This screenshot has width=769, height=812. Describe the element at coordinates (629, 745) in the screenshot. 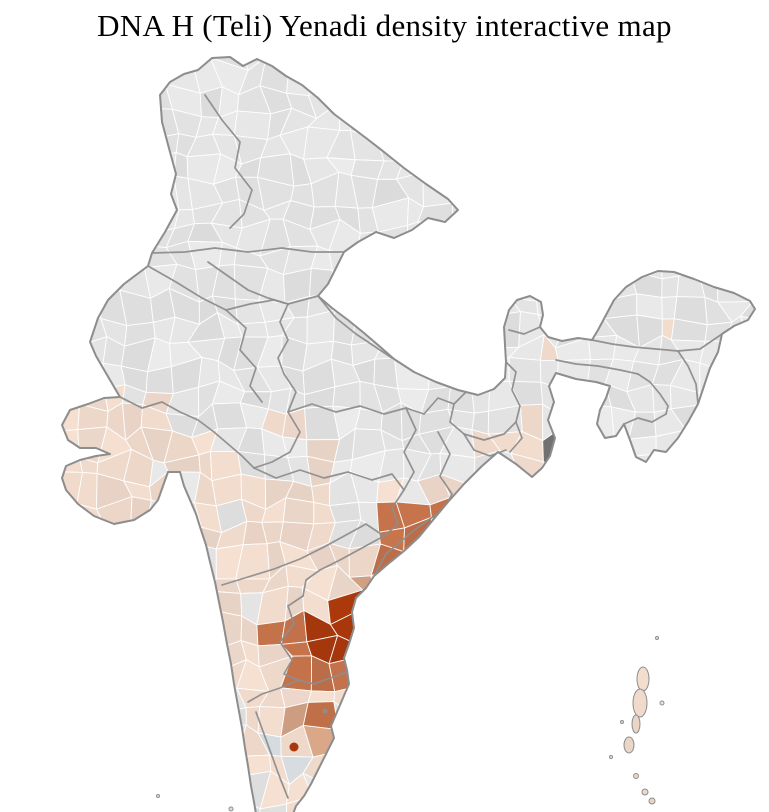

I see `little-andaman` at that location.